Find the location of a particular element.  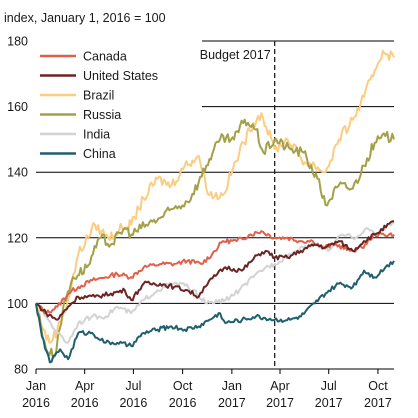

x-tick-label-2016-01-01-year: 2016 is located at coordinates (36, 403).